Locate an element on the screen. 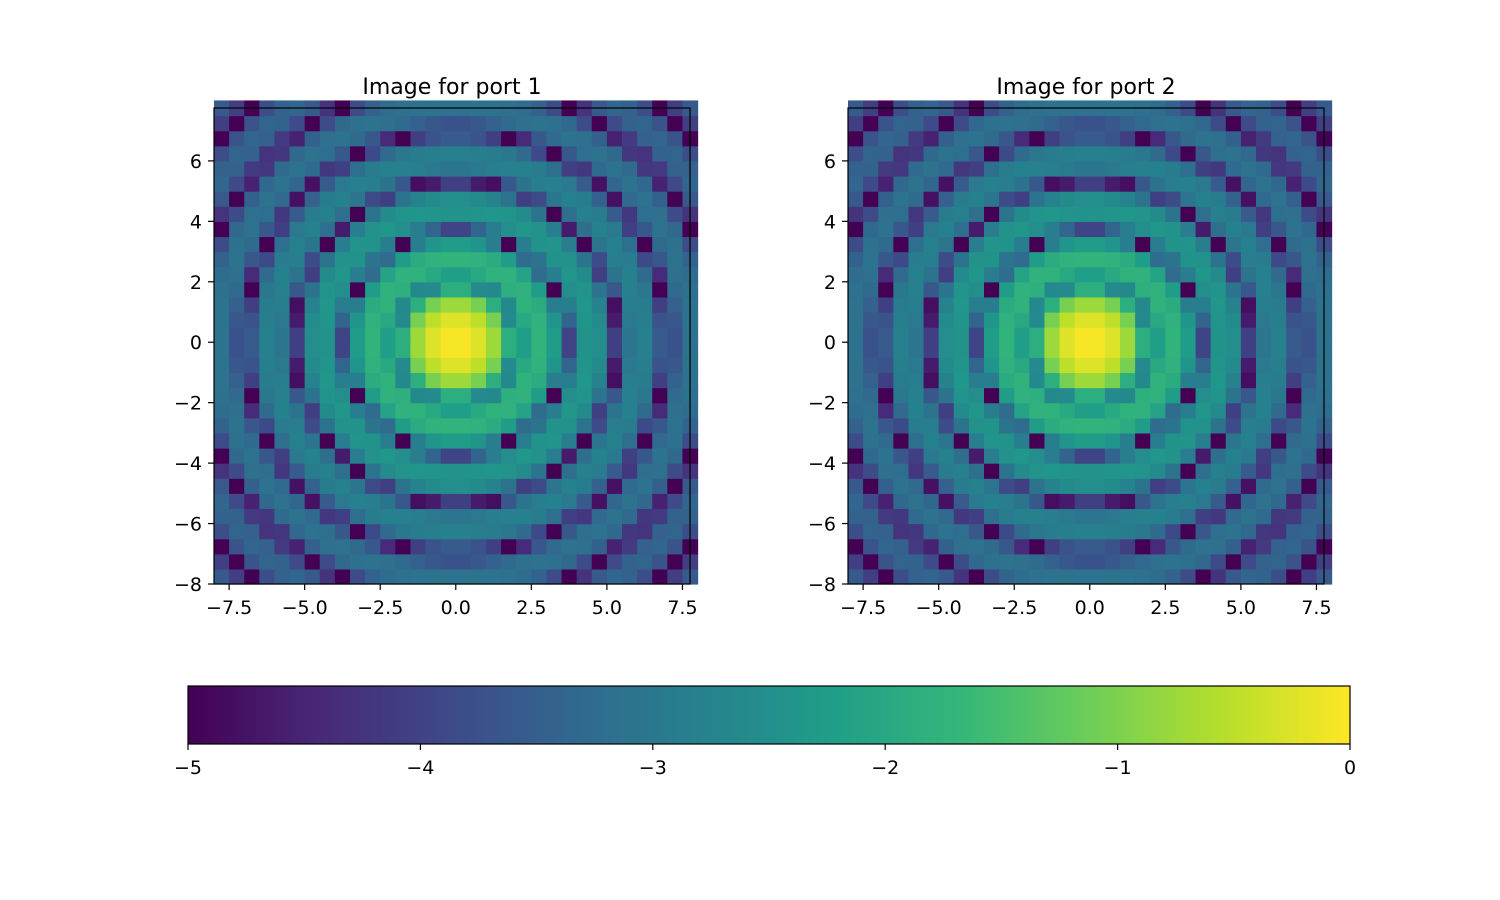  colorbar-tick-label: −5 is located at coordinates (188, 768).